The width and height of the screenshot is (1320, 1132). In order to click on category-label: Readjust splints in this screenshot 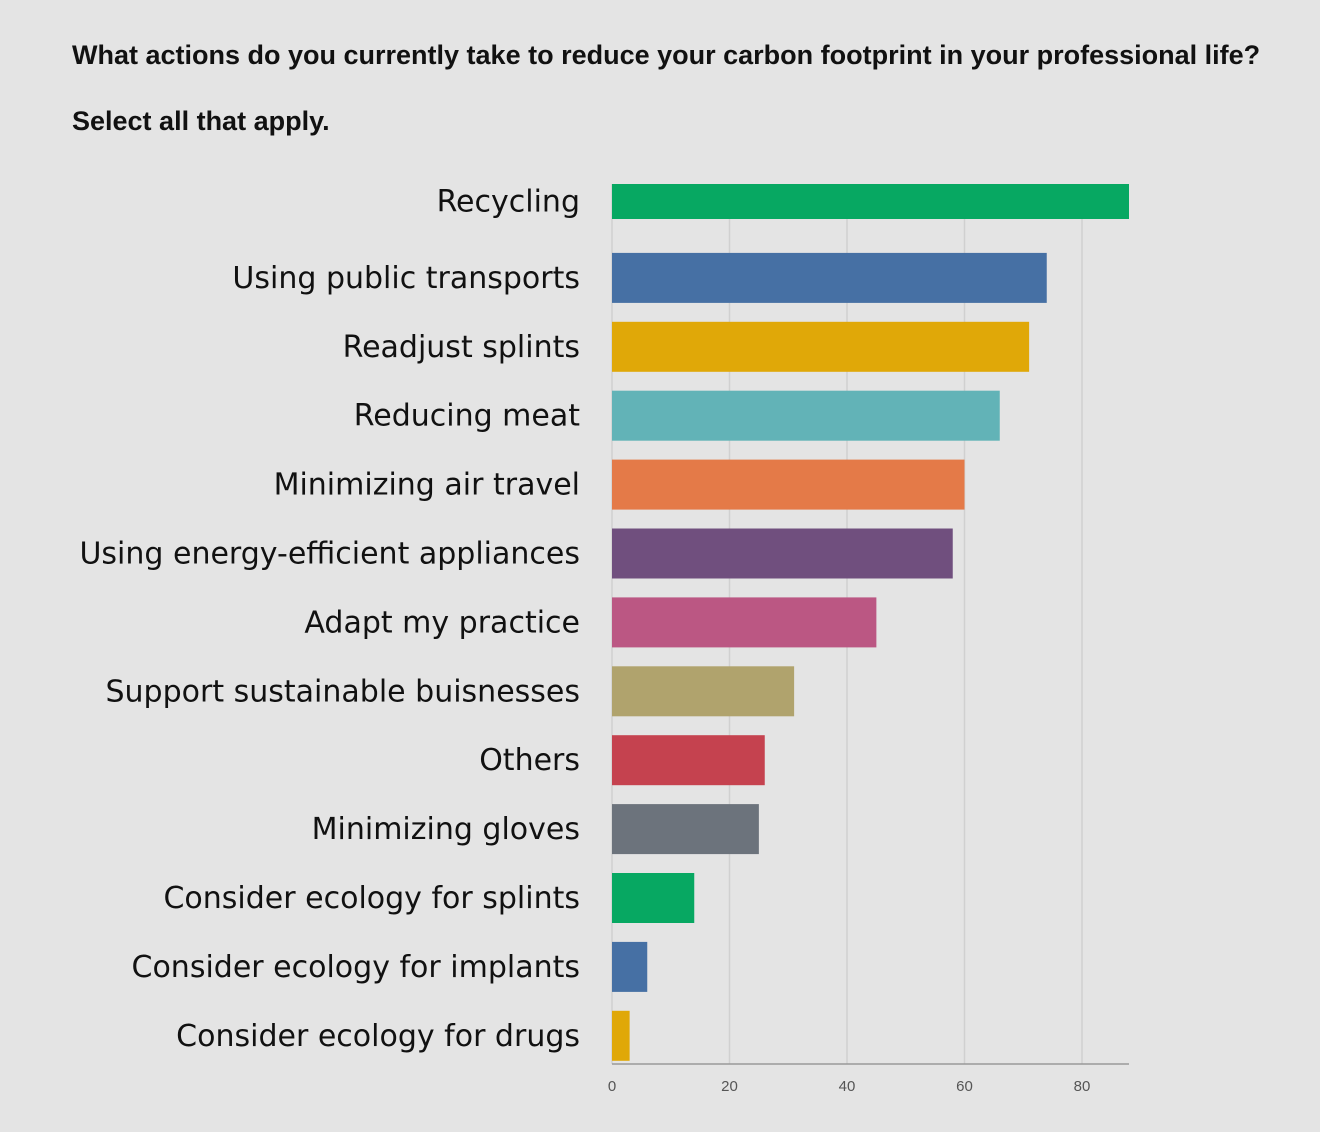, I will do `click(461, 347)`.